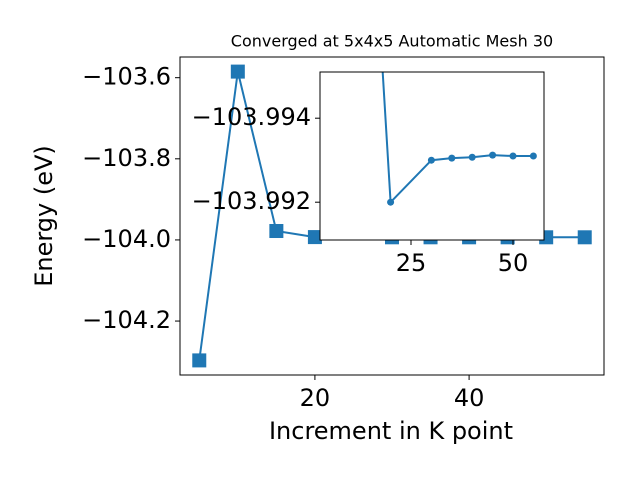 The width and height of the screenshot is (640, 480). What do you see at coordinates (126, 158) in the screenshot?
I see `y-tick-label: −103.8` at bounding box center [126, 158].